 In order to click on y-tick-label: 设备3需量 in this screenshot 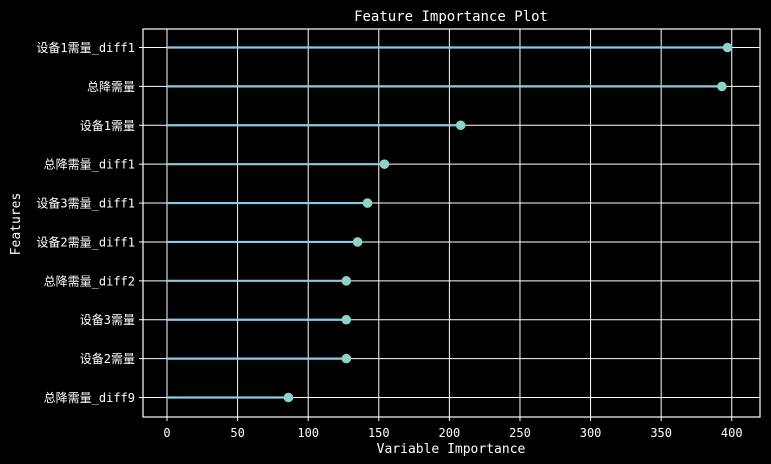, I will do `click(107, 320)`.